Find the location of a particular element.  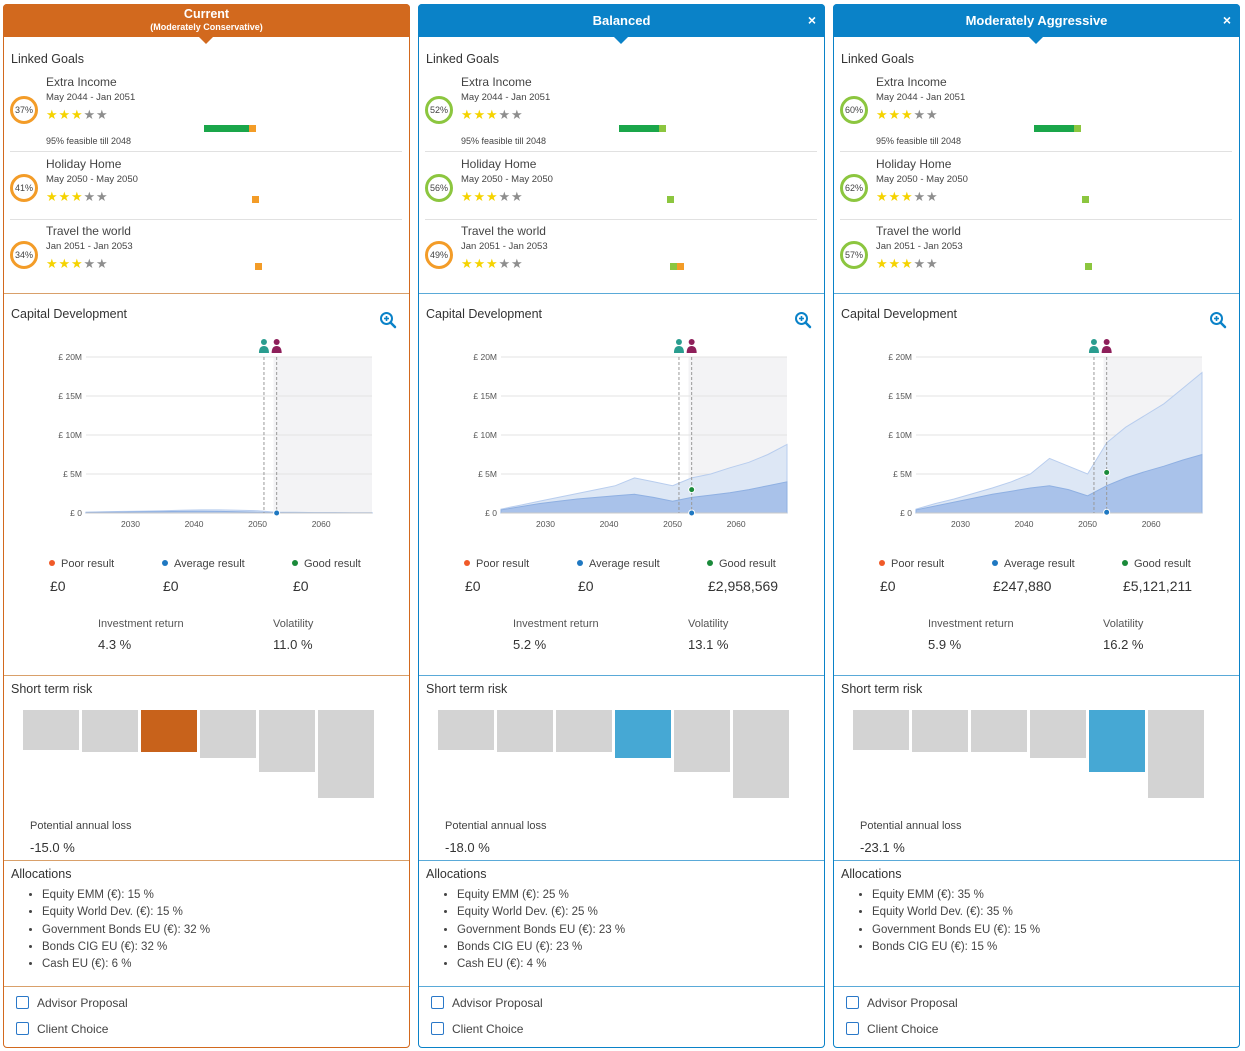

x-tick-label: 2060 is located at coordinates (1151, 524).